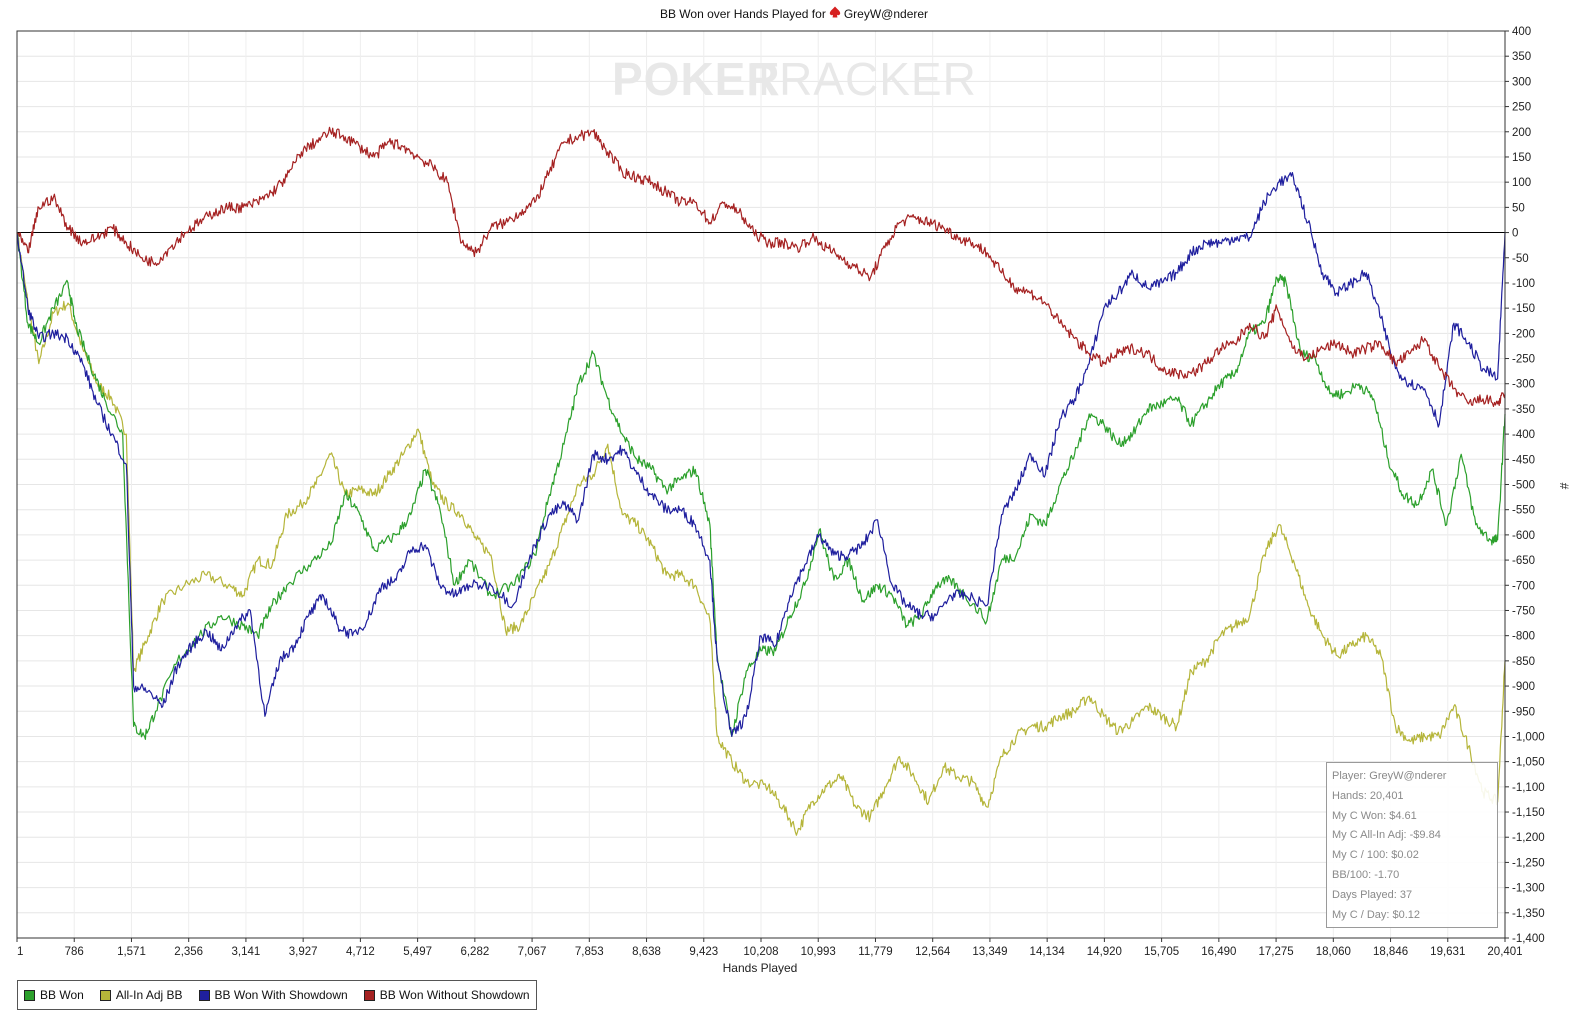 This screenshot has width=1588, height=1030. I want to click on watermark-tracker: TRACKER, so click(863, 79).